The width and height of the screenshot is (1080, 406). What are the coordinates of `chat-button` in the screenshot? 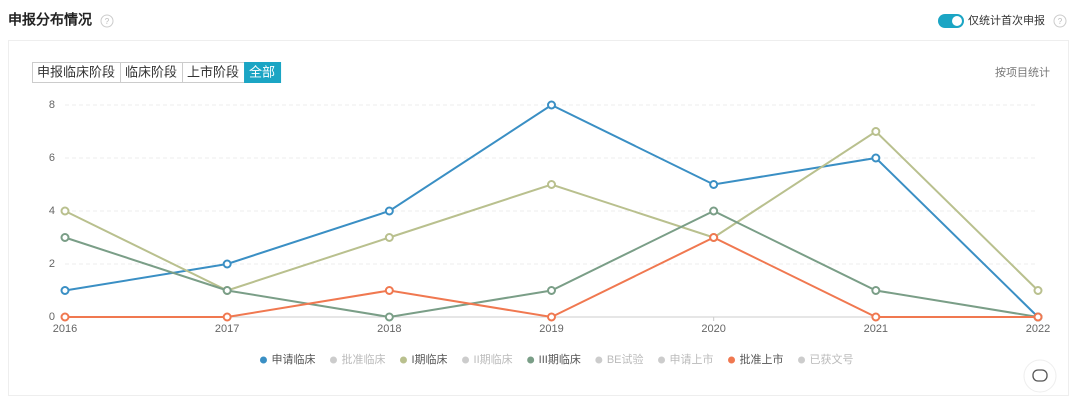 It's located at (1040, 376).